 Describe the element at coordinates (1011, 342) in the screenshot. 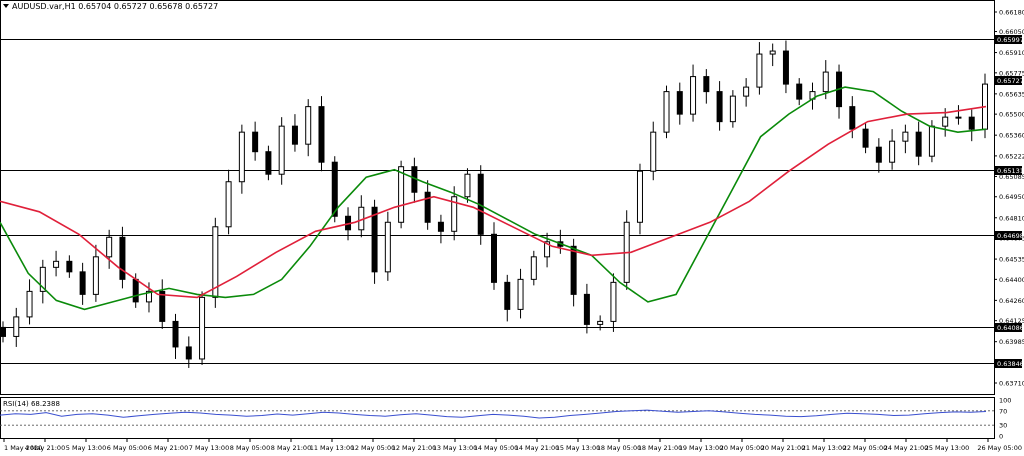

I see `price-axis-label: 0.63985` at that location.